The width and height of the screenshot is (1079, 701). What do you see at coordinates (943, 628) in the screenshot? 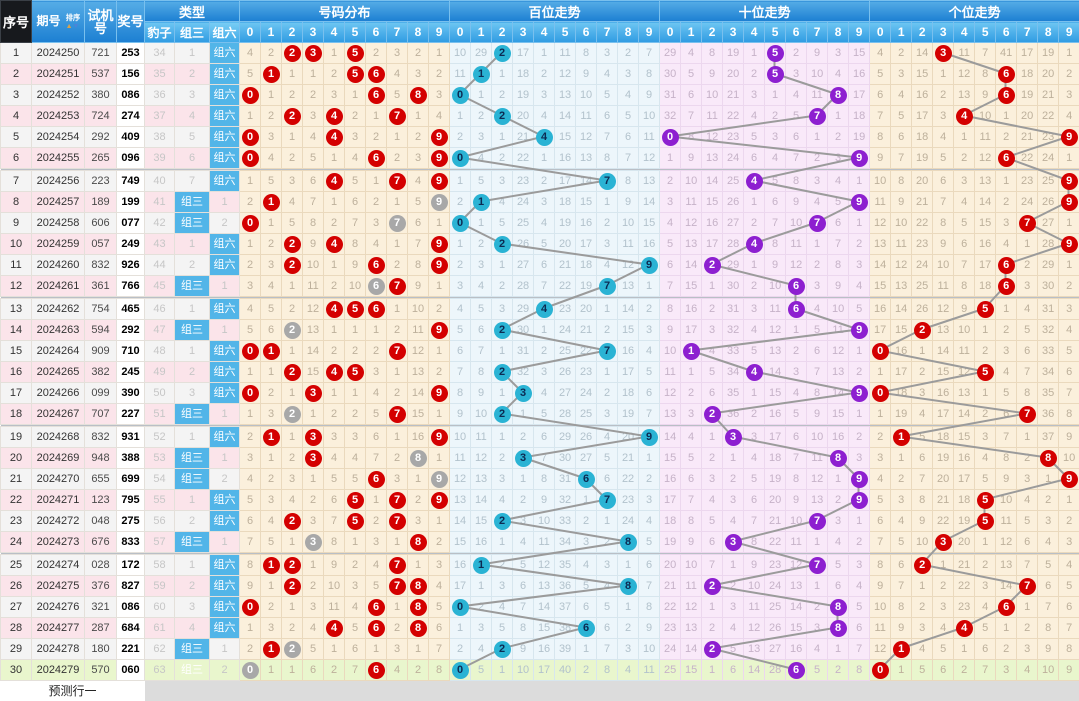
I see `ge-cell: 4` at bounding box center [943, 628].